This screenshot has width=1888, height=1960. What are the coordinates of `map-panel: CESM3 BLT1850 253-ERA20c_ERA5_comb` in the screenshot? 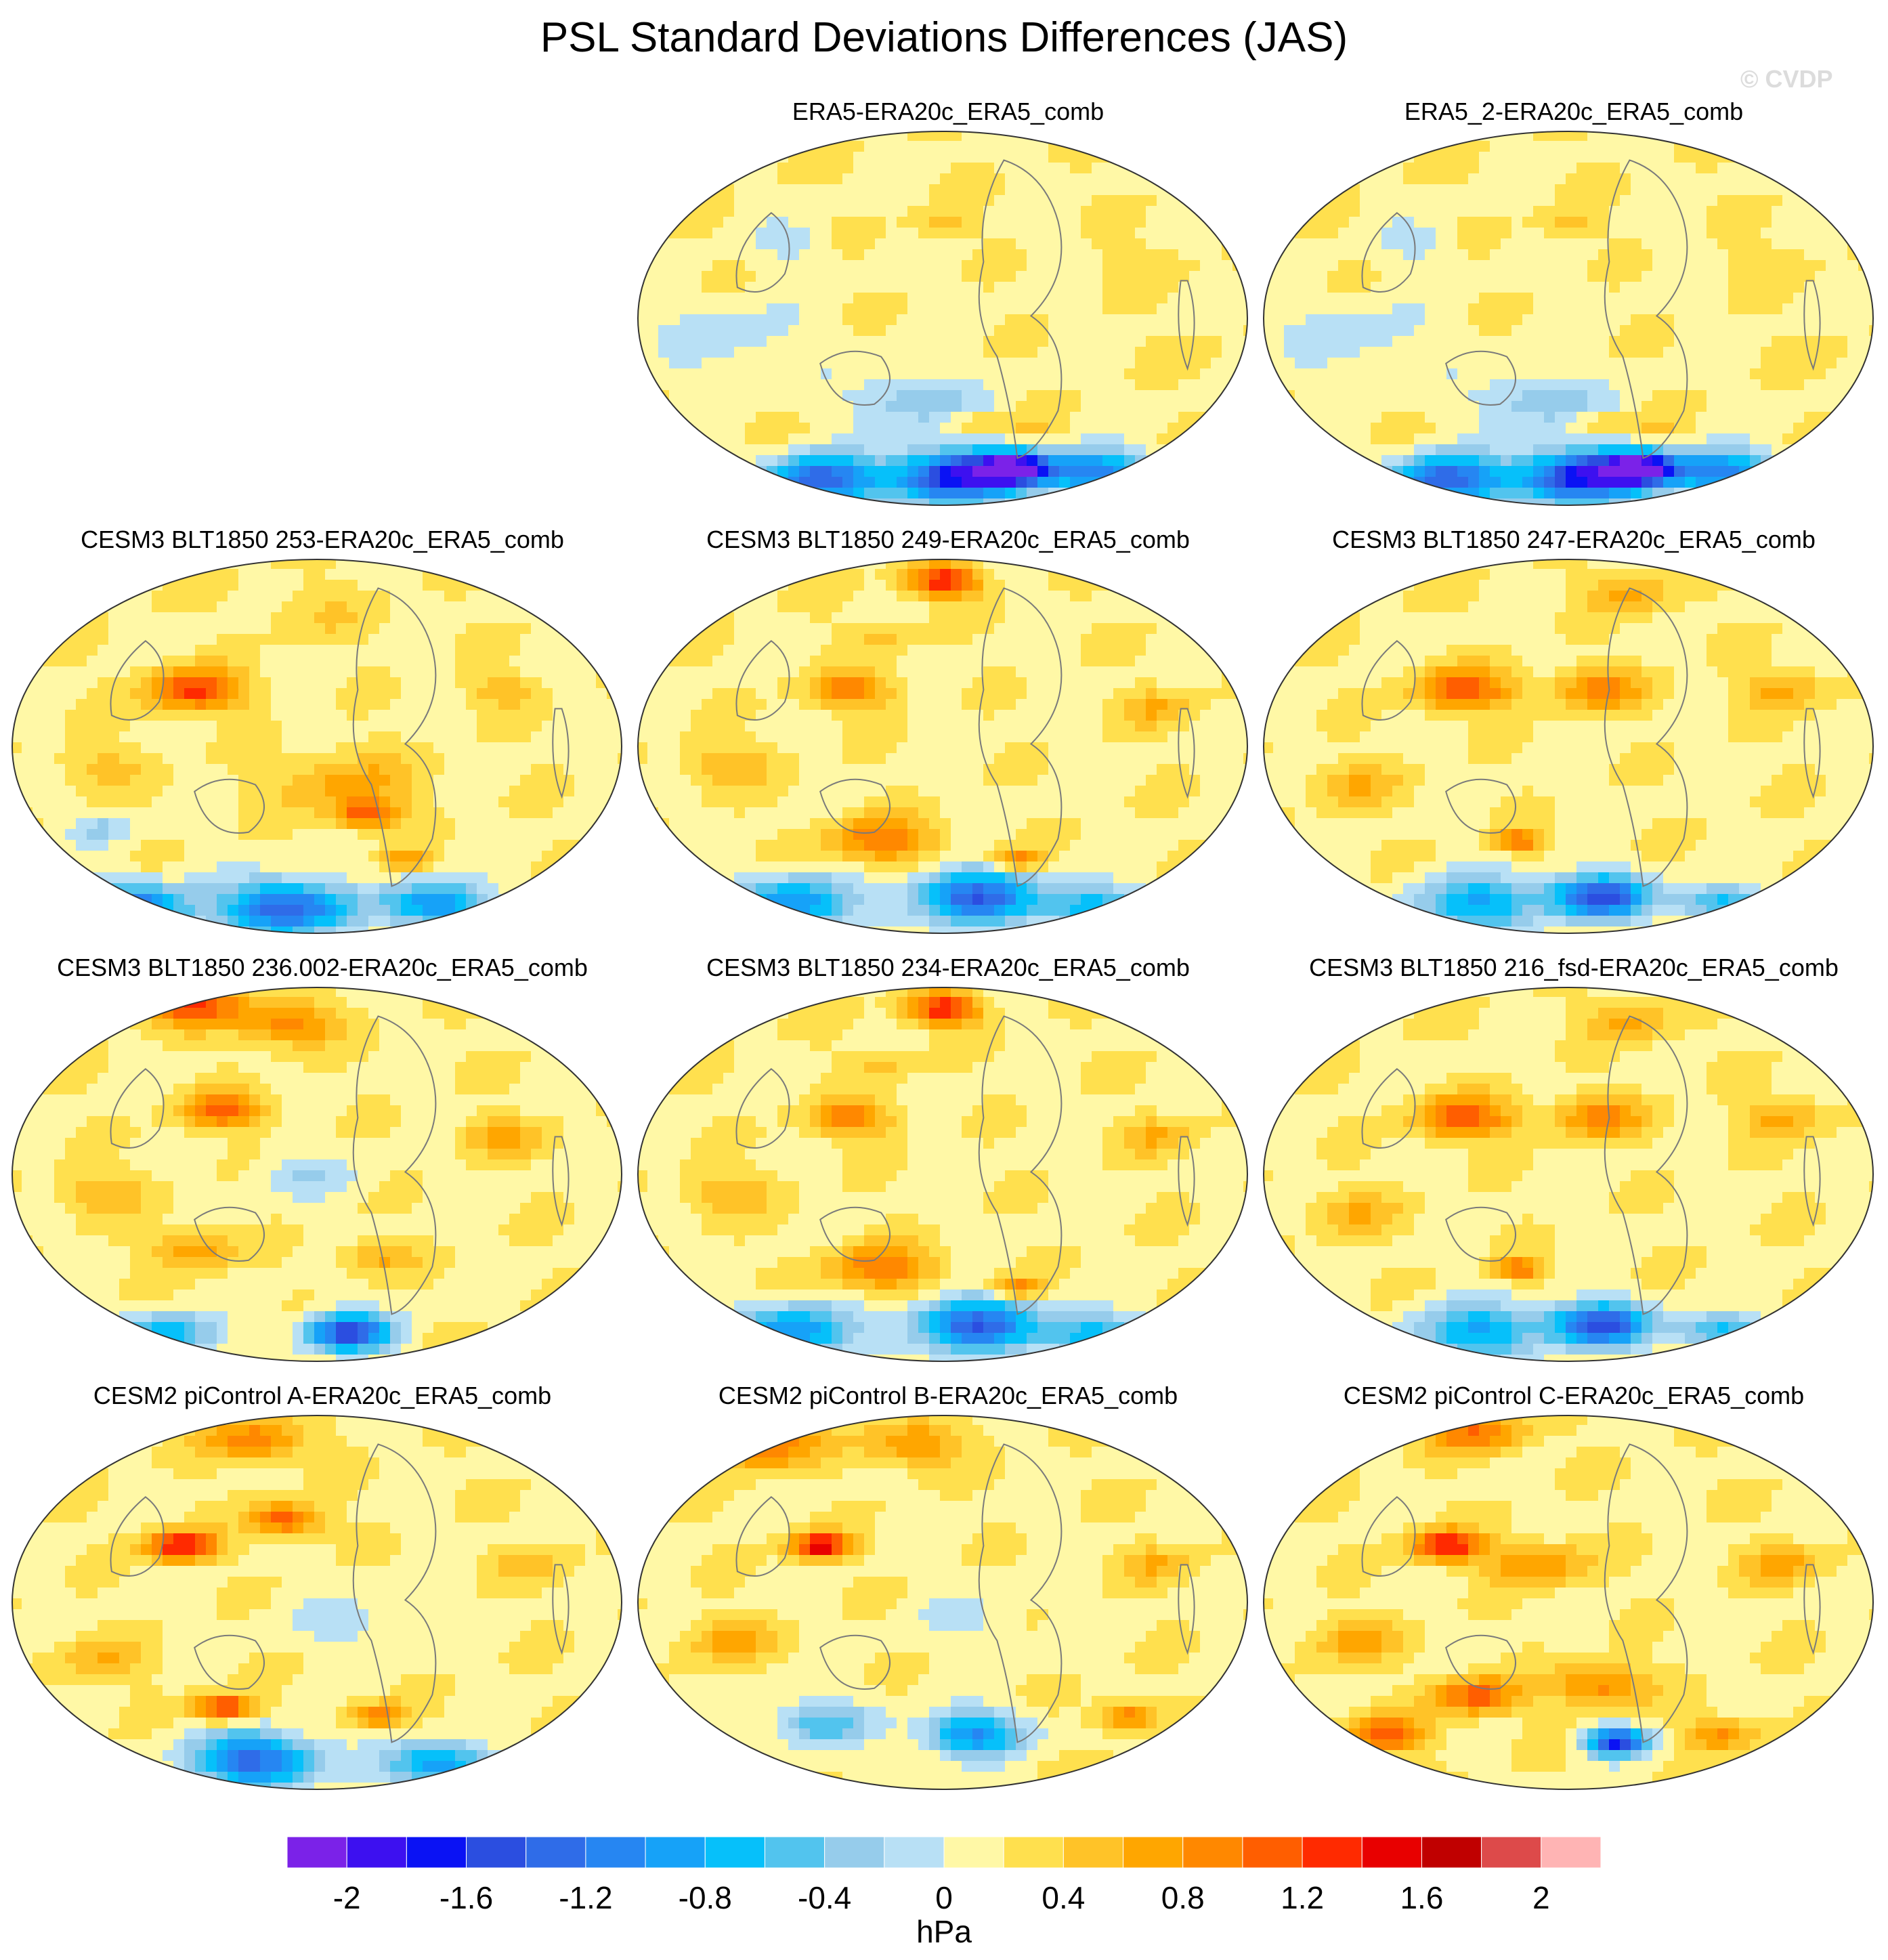 It's located at (322, 742).